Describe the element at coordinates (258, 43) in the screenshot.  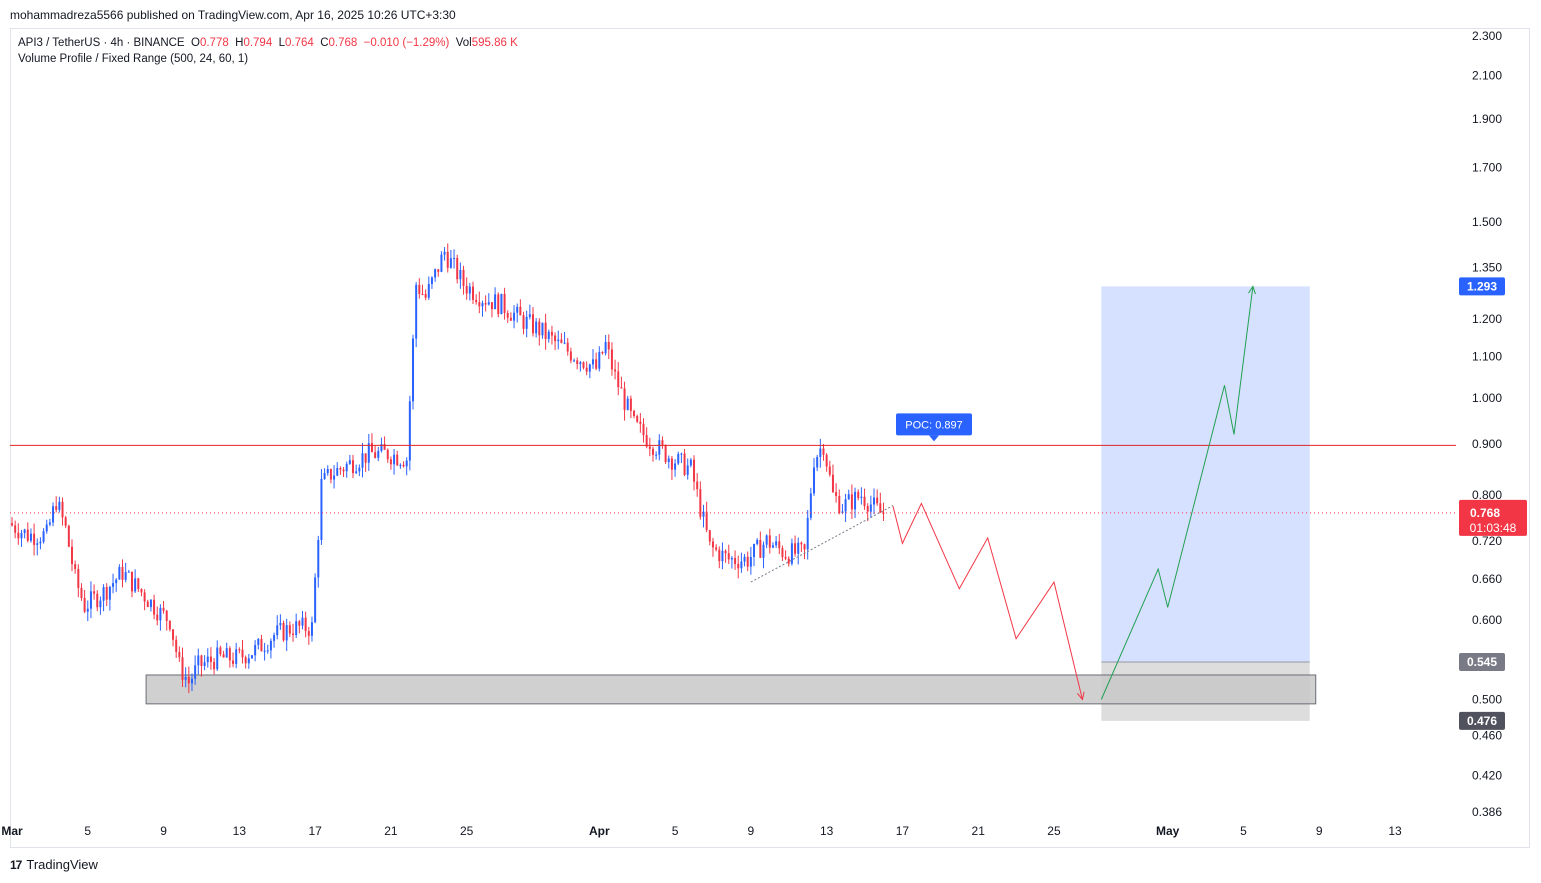
I see `high-value: 0.794` at that location.